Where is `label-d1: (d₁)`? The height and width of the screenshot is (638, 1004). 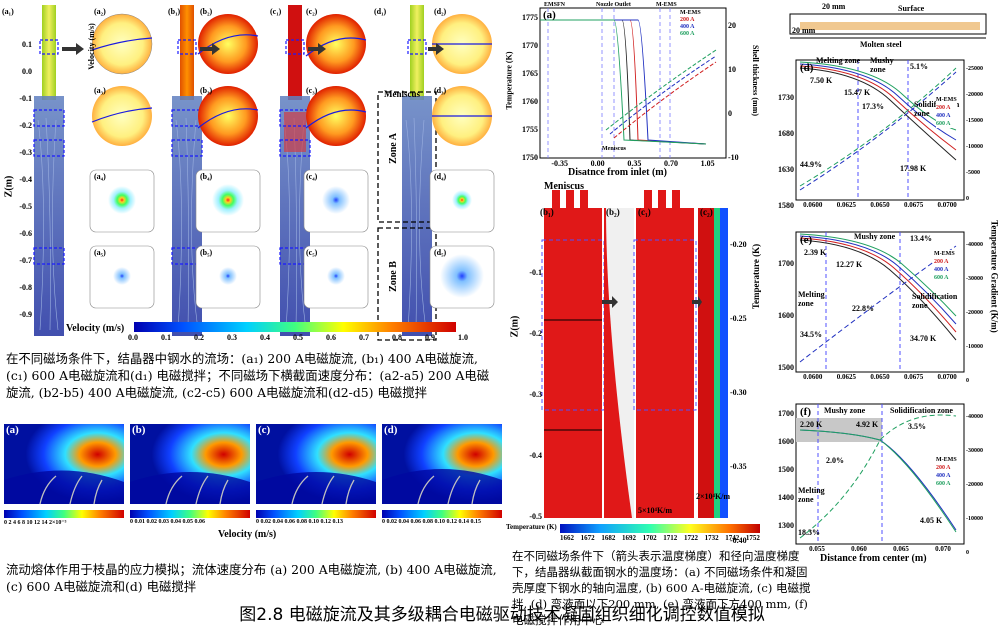 label-d1: (d₁) is located at coordinates (380, 11).